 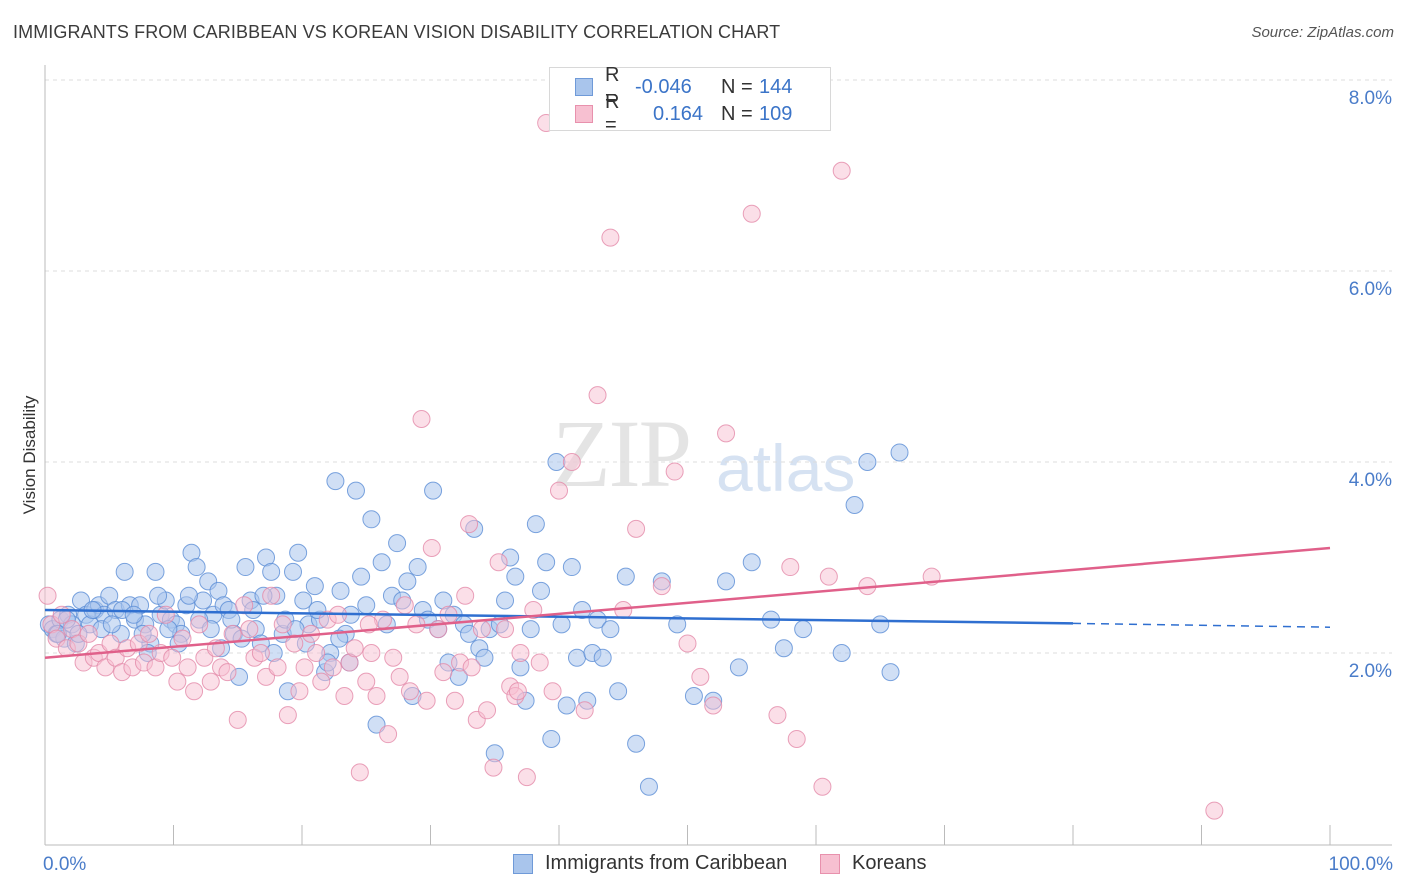 What do you see at coordinates (29, 454) in the screenshot?
I see `y-axis-label: Vision Disability` at bounding box center [29, 454].